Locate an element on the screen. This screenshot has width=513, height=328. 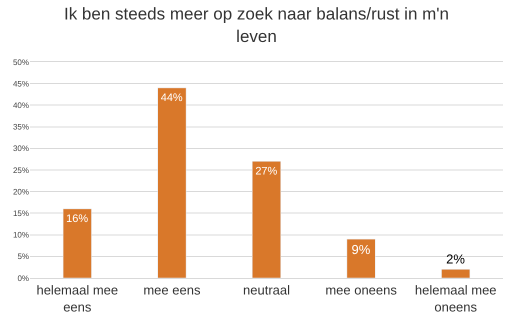
x-tick-label: helemaal mee eens is located at coordinates (77, 298).